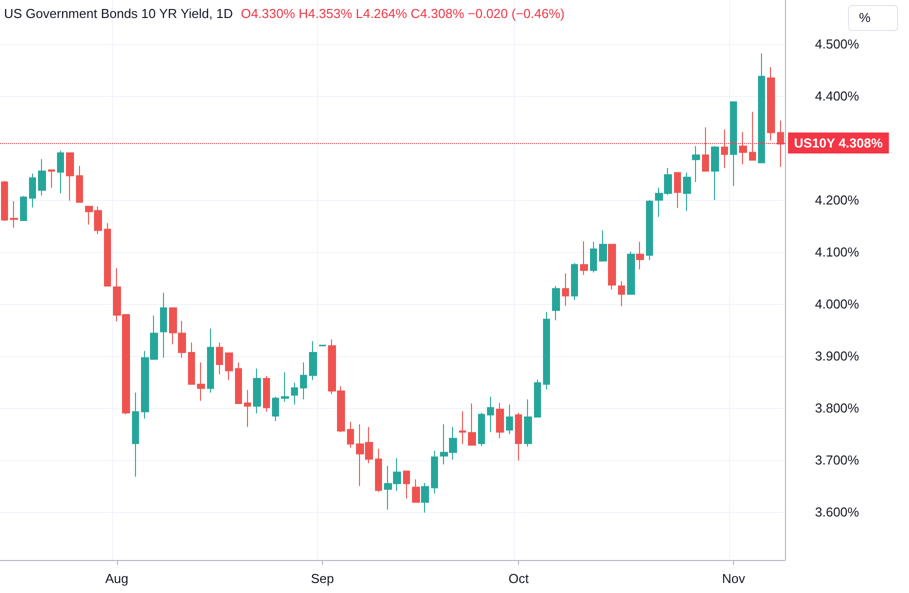  I want to click on y-tick-label: 3.800%, so click(837, 408).